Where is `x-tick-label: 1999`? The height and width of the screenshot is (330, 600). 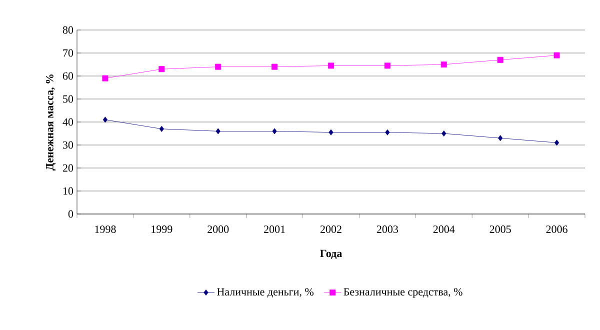 x-tick-label: 1999 is located at coordinates (162, 229).